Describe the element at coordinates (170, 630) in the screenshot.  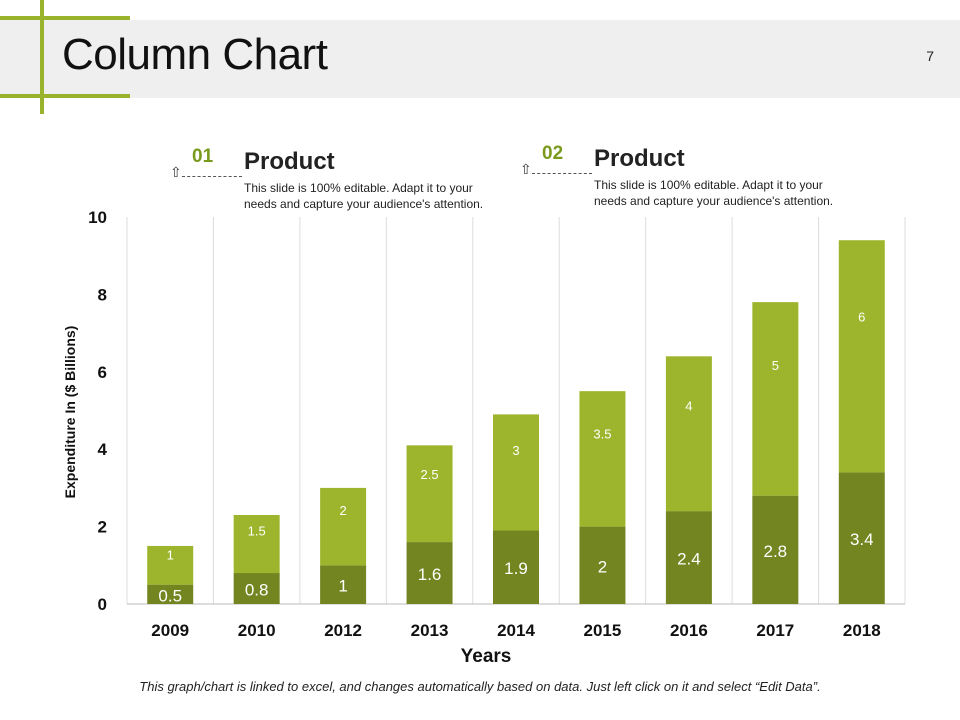
I see `x-tick-label: 2009` at that location.